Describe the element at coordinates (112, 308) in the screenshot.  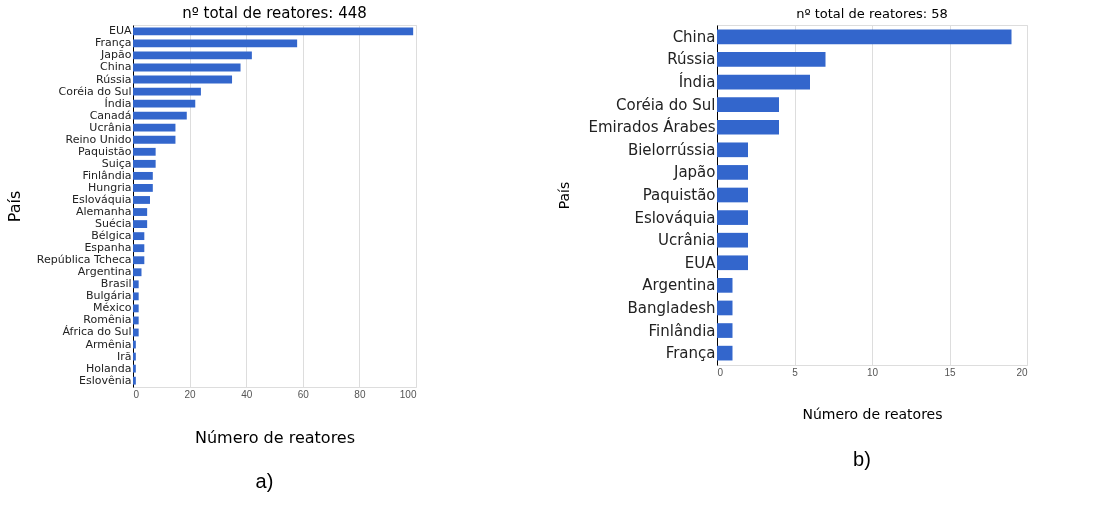
I see `y-tick-label: México` at that location.